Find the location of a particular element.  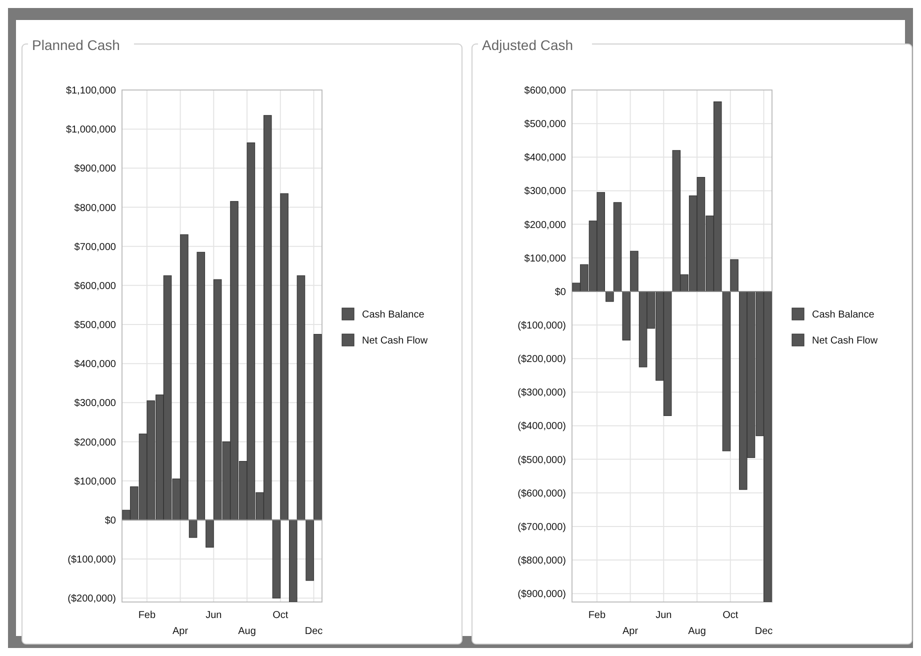

y-tick-label: $1,100,000 is located at coordinates (91, 91).